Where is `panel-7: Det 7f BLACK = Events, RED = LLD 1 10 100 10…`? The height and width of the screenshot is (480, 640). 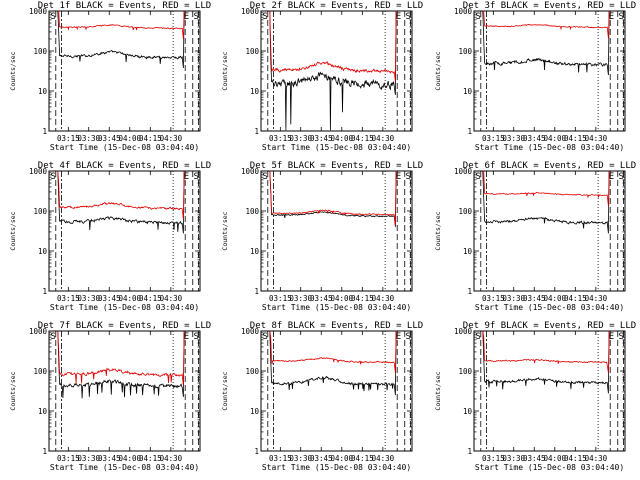 panel-7: Det 7f BLACK = Events, RED = LLD 1 10 100 10… is located at coordinates (110, 396).